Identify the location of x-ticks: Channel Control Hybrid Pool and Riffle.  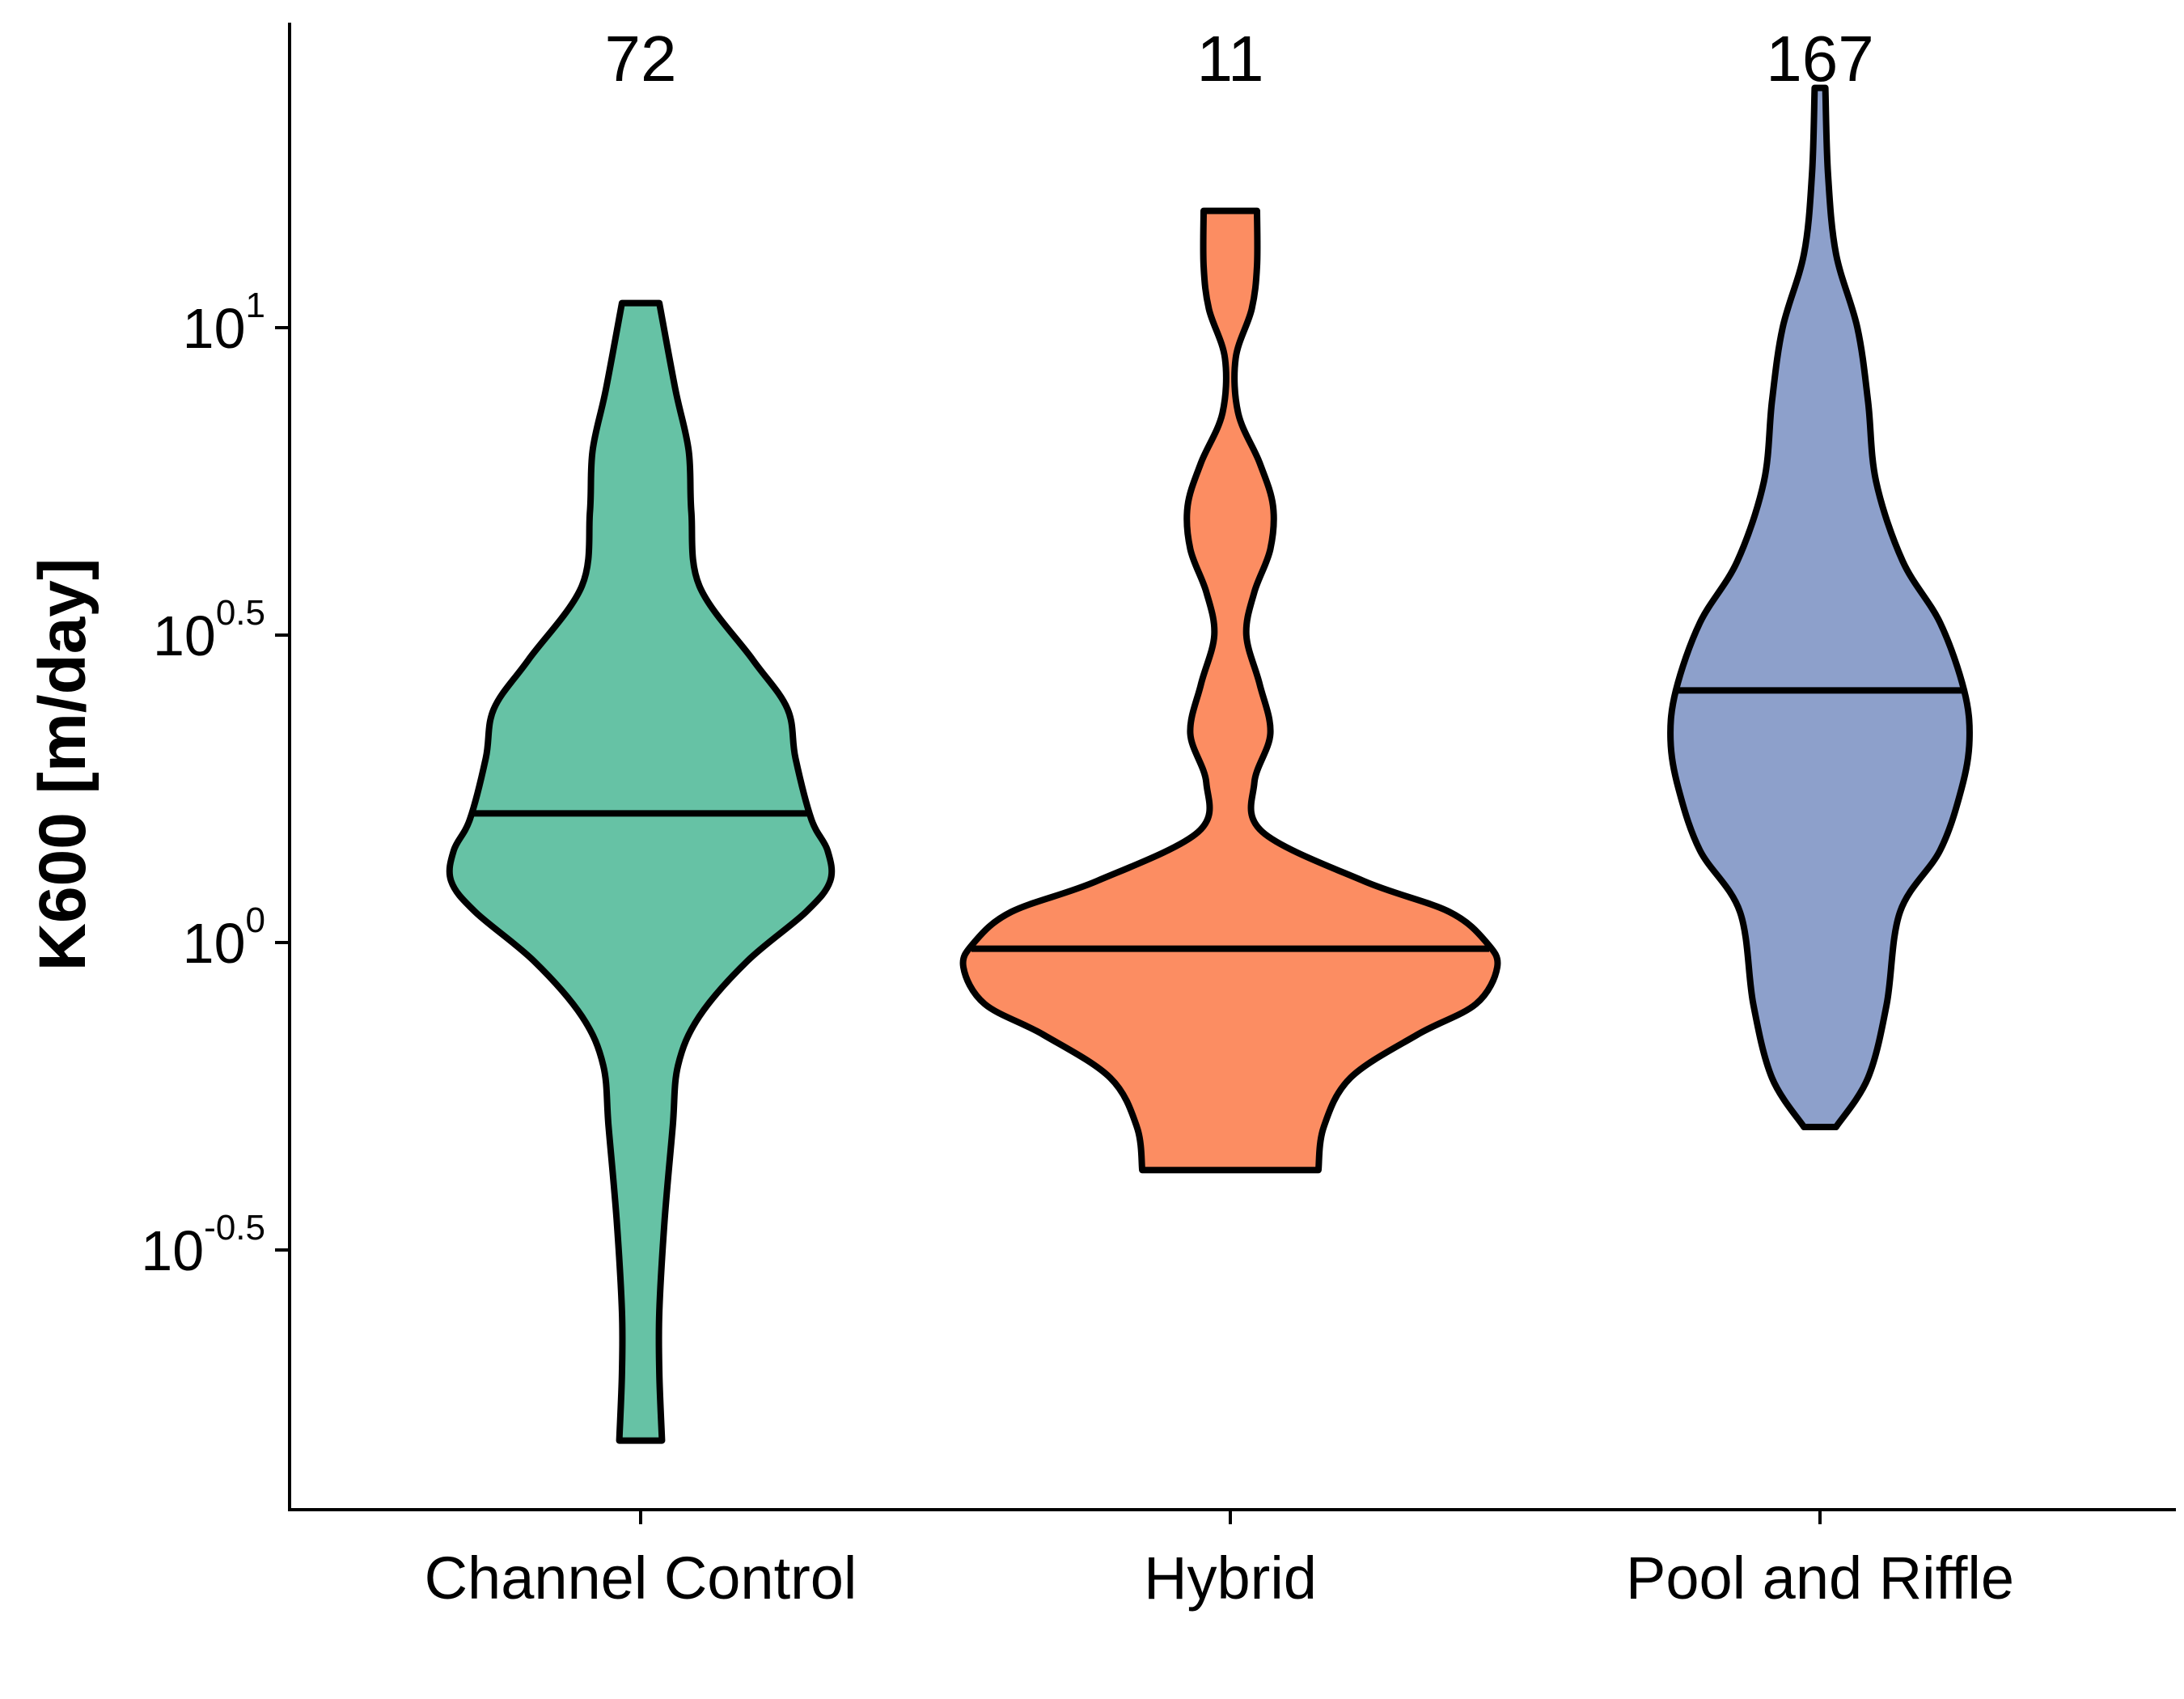
(1219, 1561).